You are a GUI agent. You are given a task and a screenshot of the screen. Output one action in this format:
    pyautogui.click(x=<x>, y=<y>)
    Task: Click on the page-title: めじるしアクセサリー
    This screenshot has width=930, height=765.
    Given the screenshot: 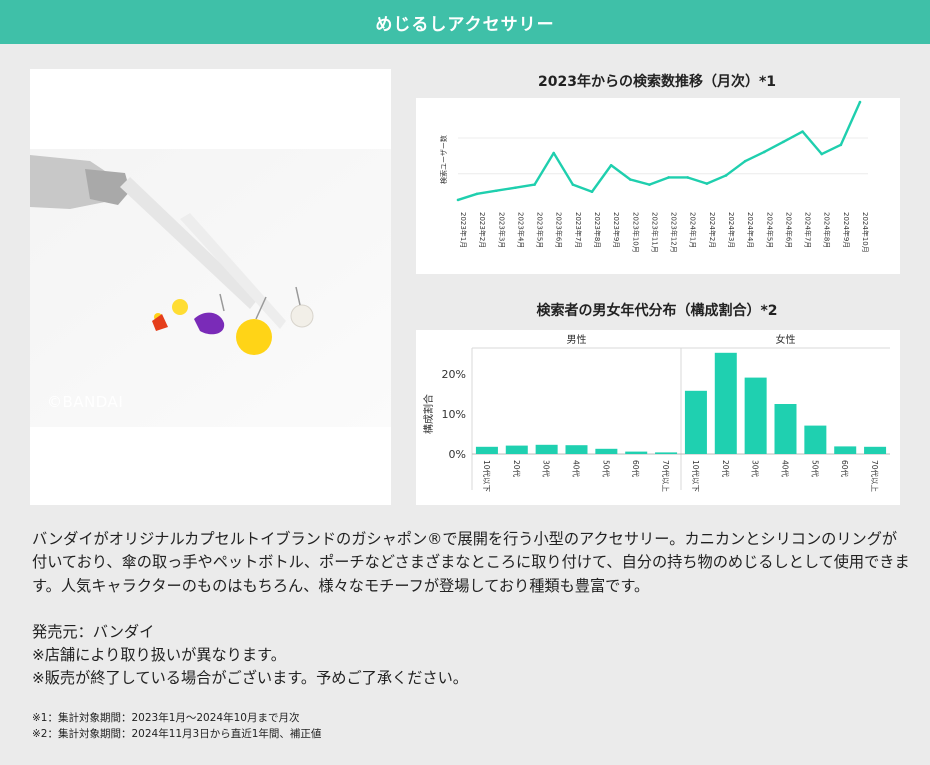 What is the action you would take?
    pyautogui.click(x=465, y=24)
    